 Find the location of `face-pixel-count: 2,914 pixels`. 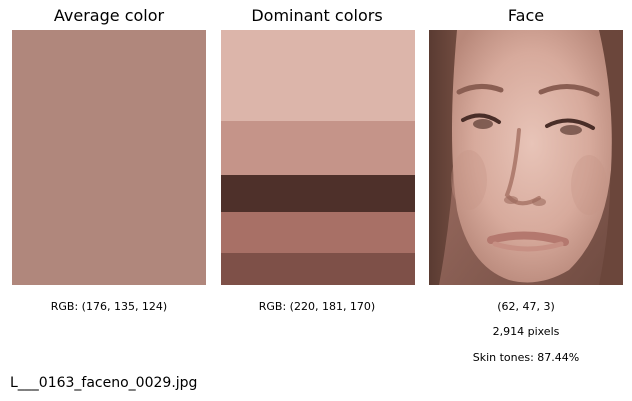

face-pixel-count: 2,914 pixels is located at coordinates (526, 331).